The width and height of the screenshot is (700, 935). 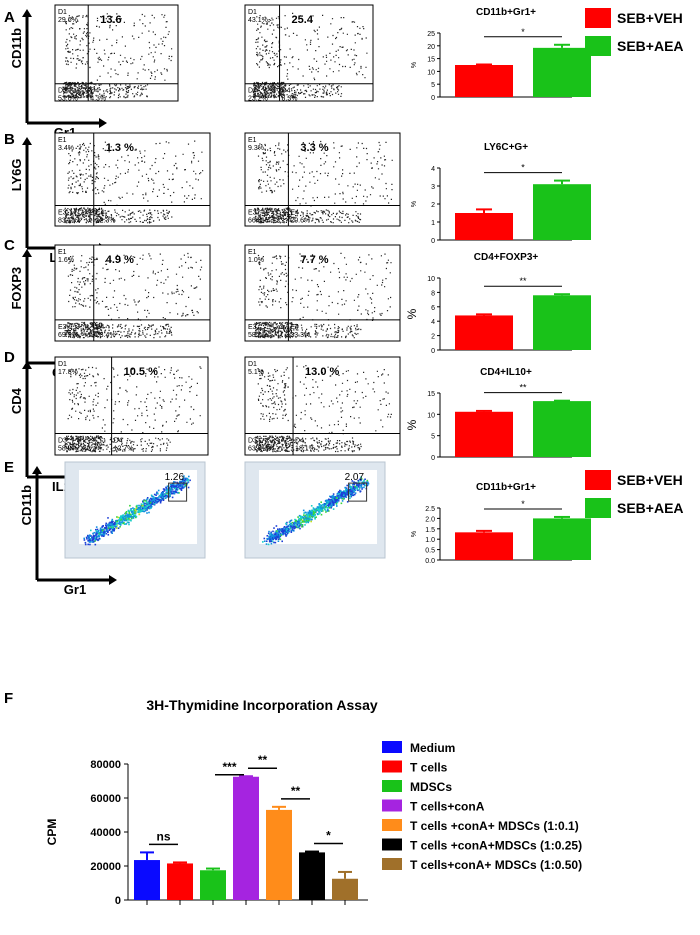 What do you see at coordinates (634, 263) in the screenshot?
I see `legend-seb: SEB+VEH SEB+AEA SEB+VEH SEB+AEA` at bounding box center [634, 263].